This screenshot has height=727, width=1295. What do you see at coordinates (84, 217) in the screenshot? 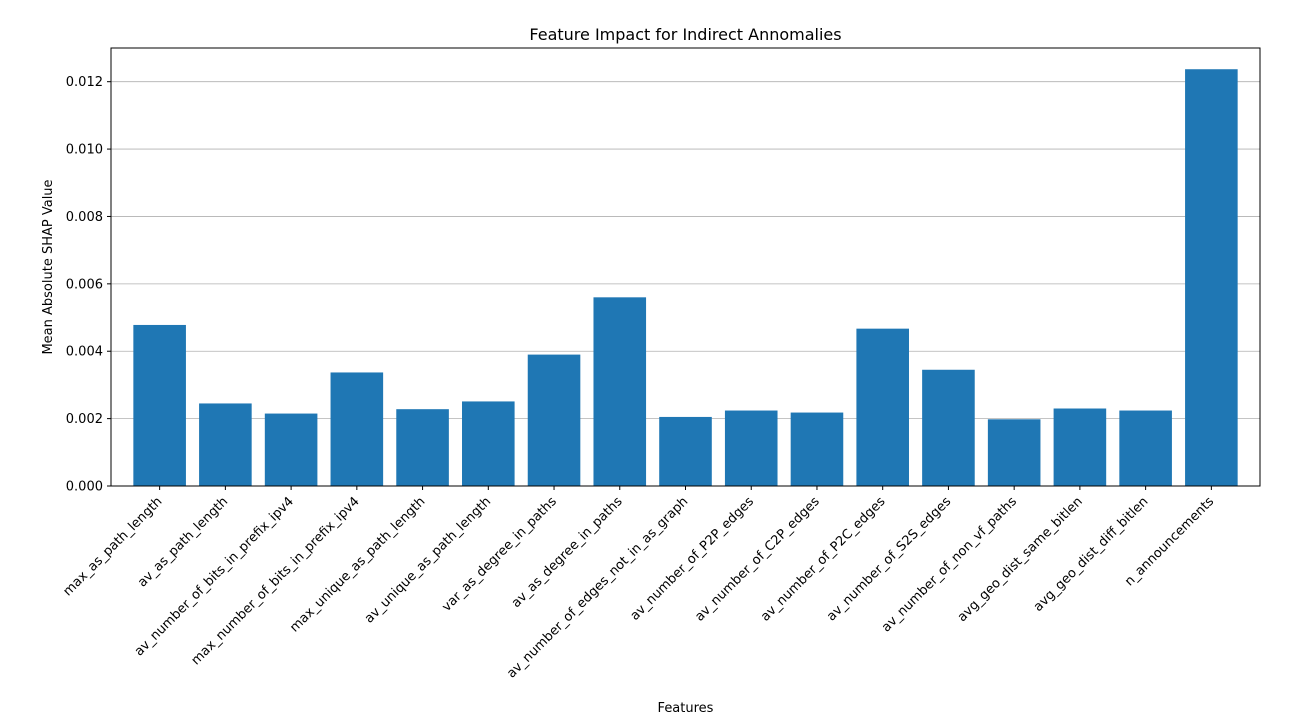
I see `y-tick-label: 0.008` at bounding box center [84, 217].